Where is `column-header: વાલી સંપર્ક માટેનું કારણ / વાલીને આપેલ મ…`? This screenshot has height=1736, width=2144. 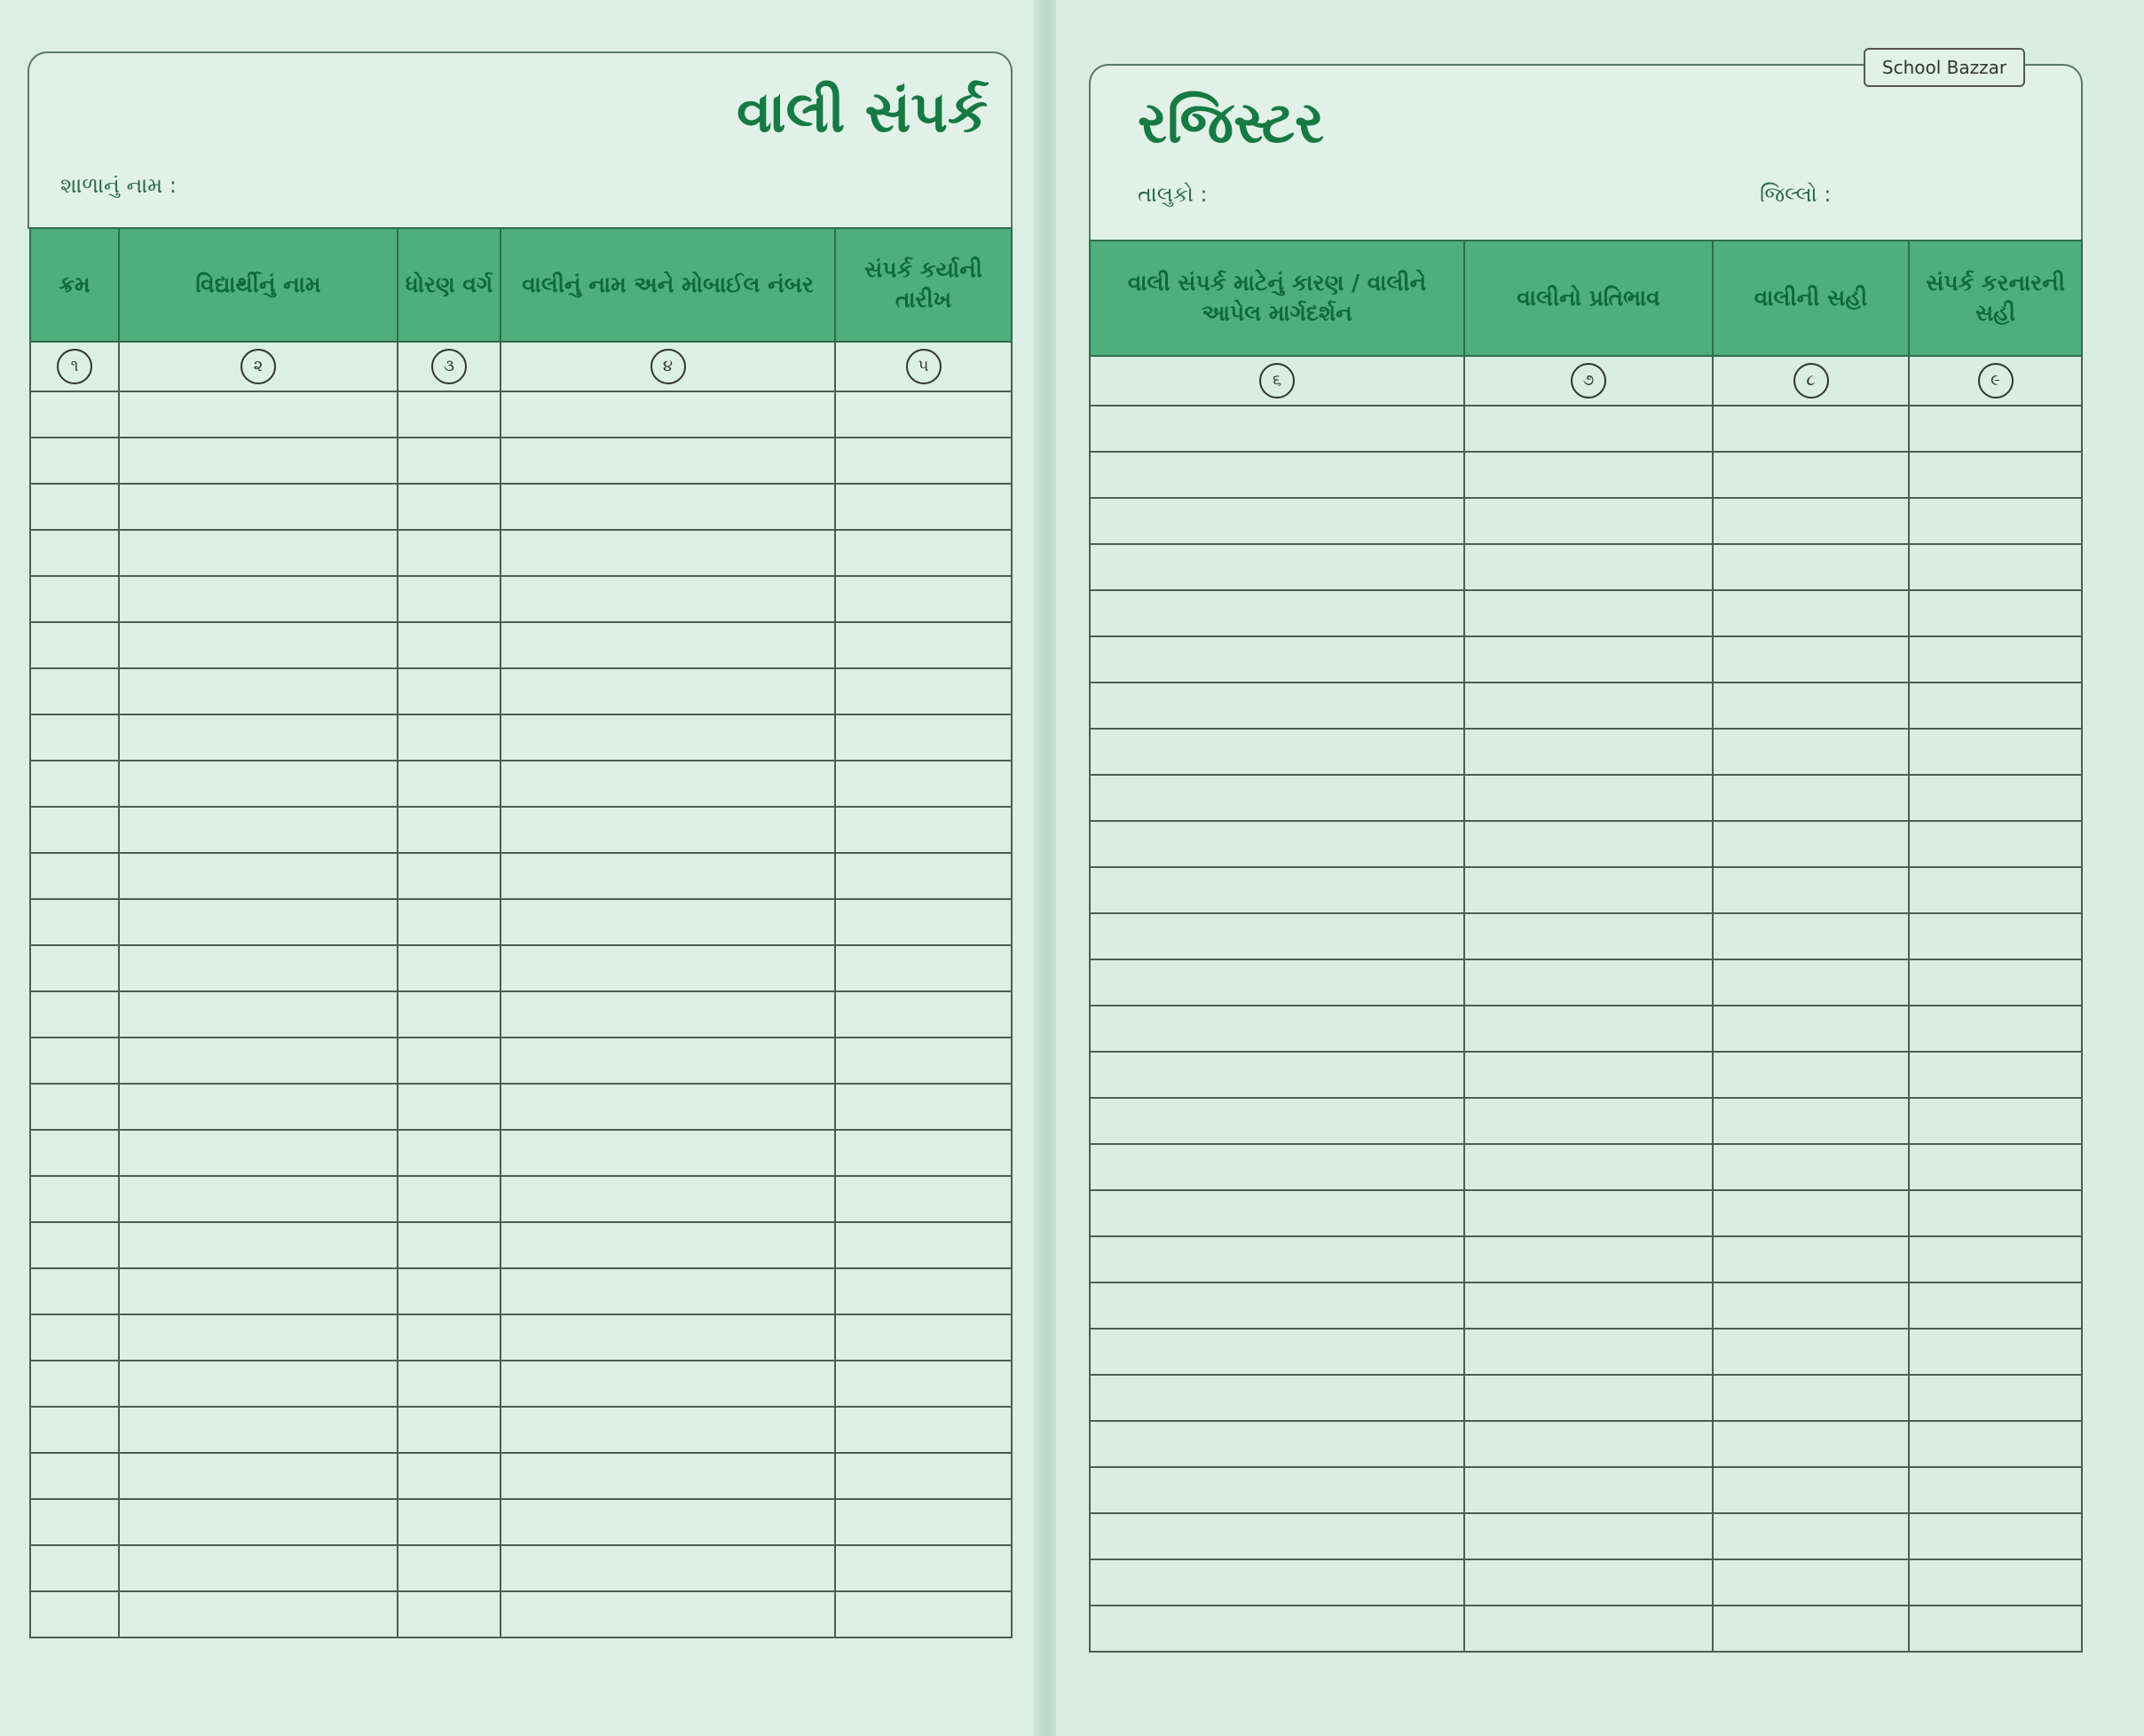 column-header: વાલી સંપર્ક માટેનું કારણ / વાલીને આપેલ મ… is located at coordinates (1277, 298).